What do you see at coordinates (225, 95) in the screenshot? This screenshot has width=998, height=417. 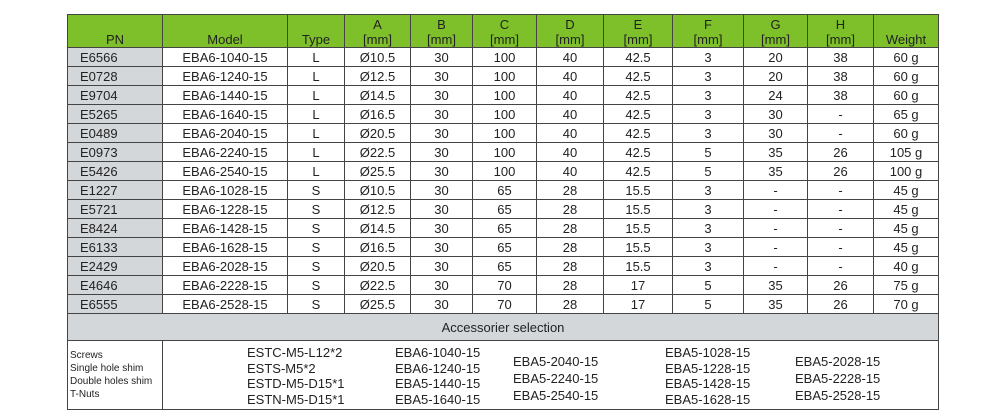 I see `table-cell: EBA6-1440-15` at bounding box center [225, 95].